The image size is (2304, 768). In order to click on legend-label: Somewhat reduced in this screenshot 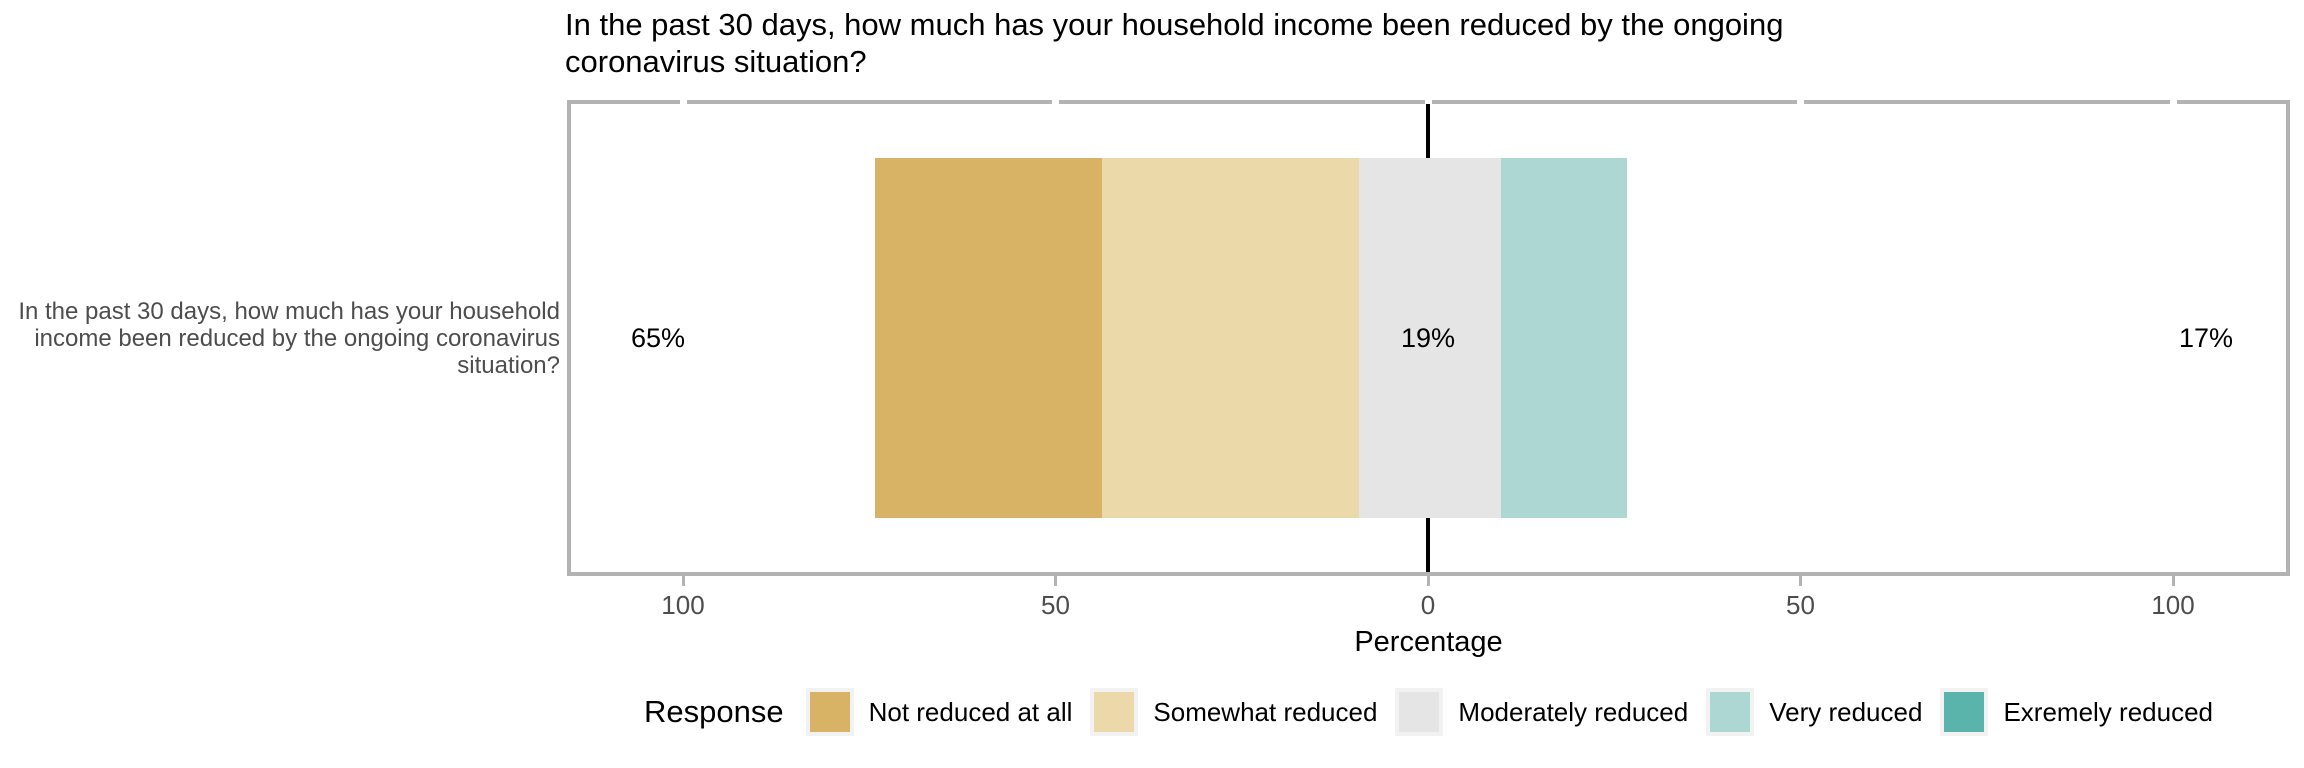, I will do `click(1265, 711)`.